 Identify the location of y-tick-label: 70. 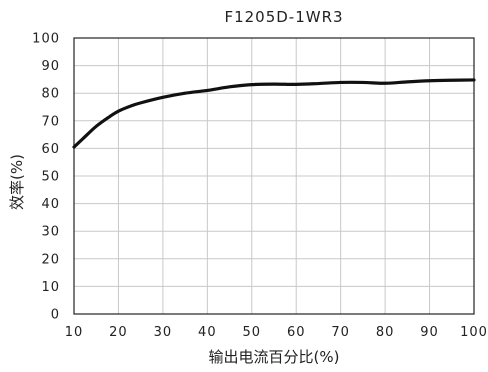
(50, 121).